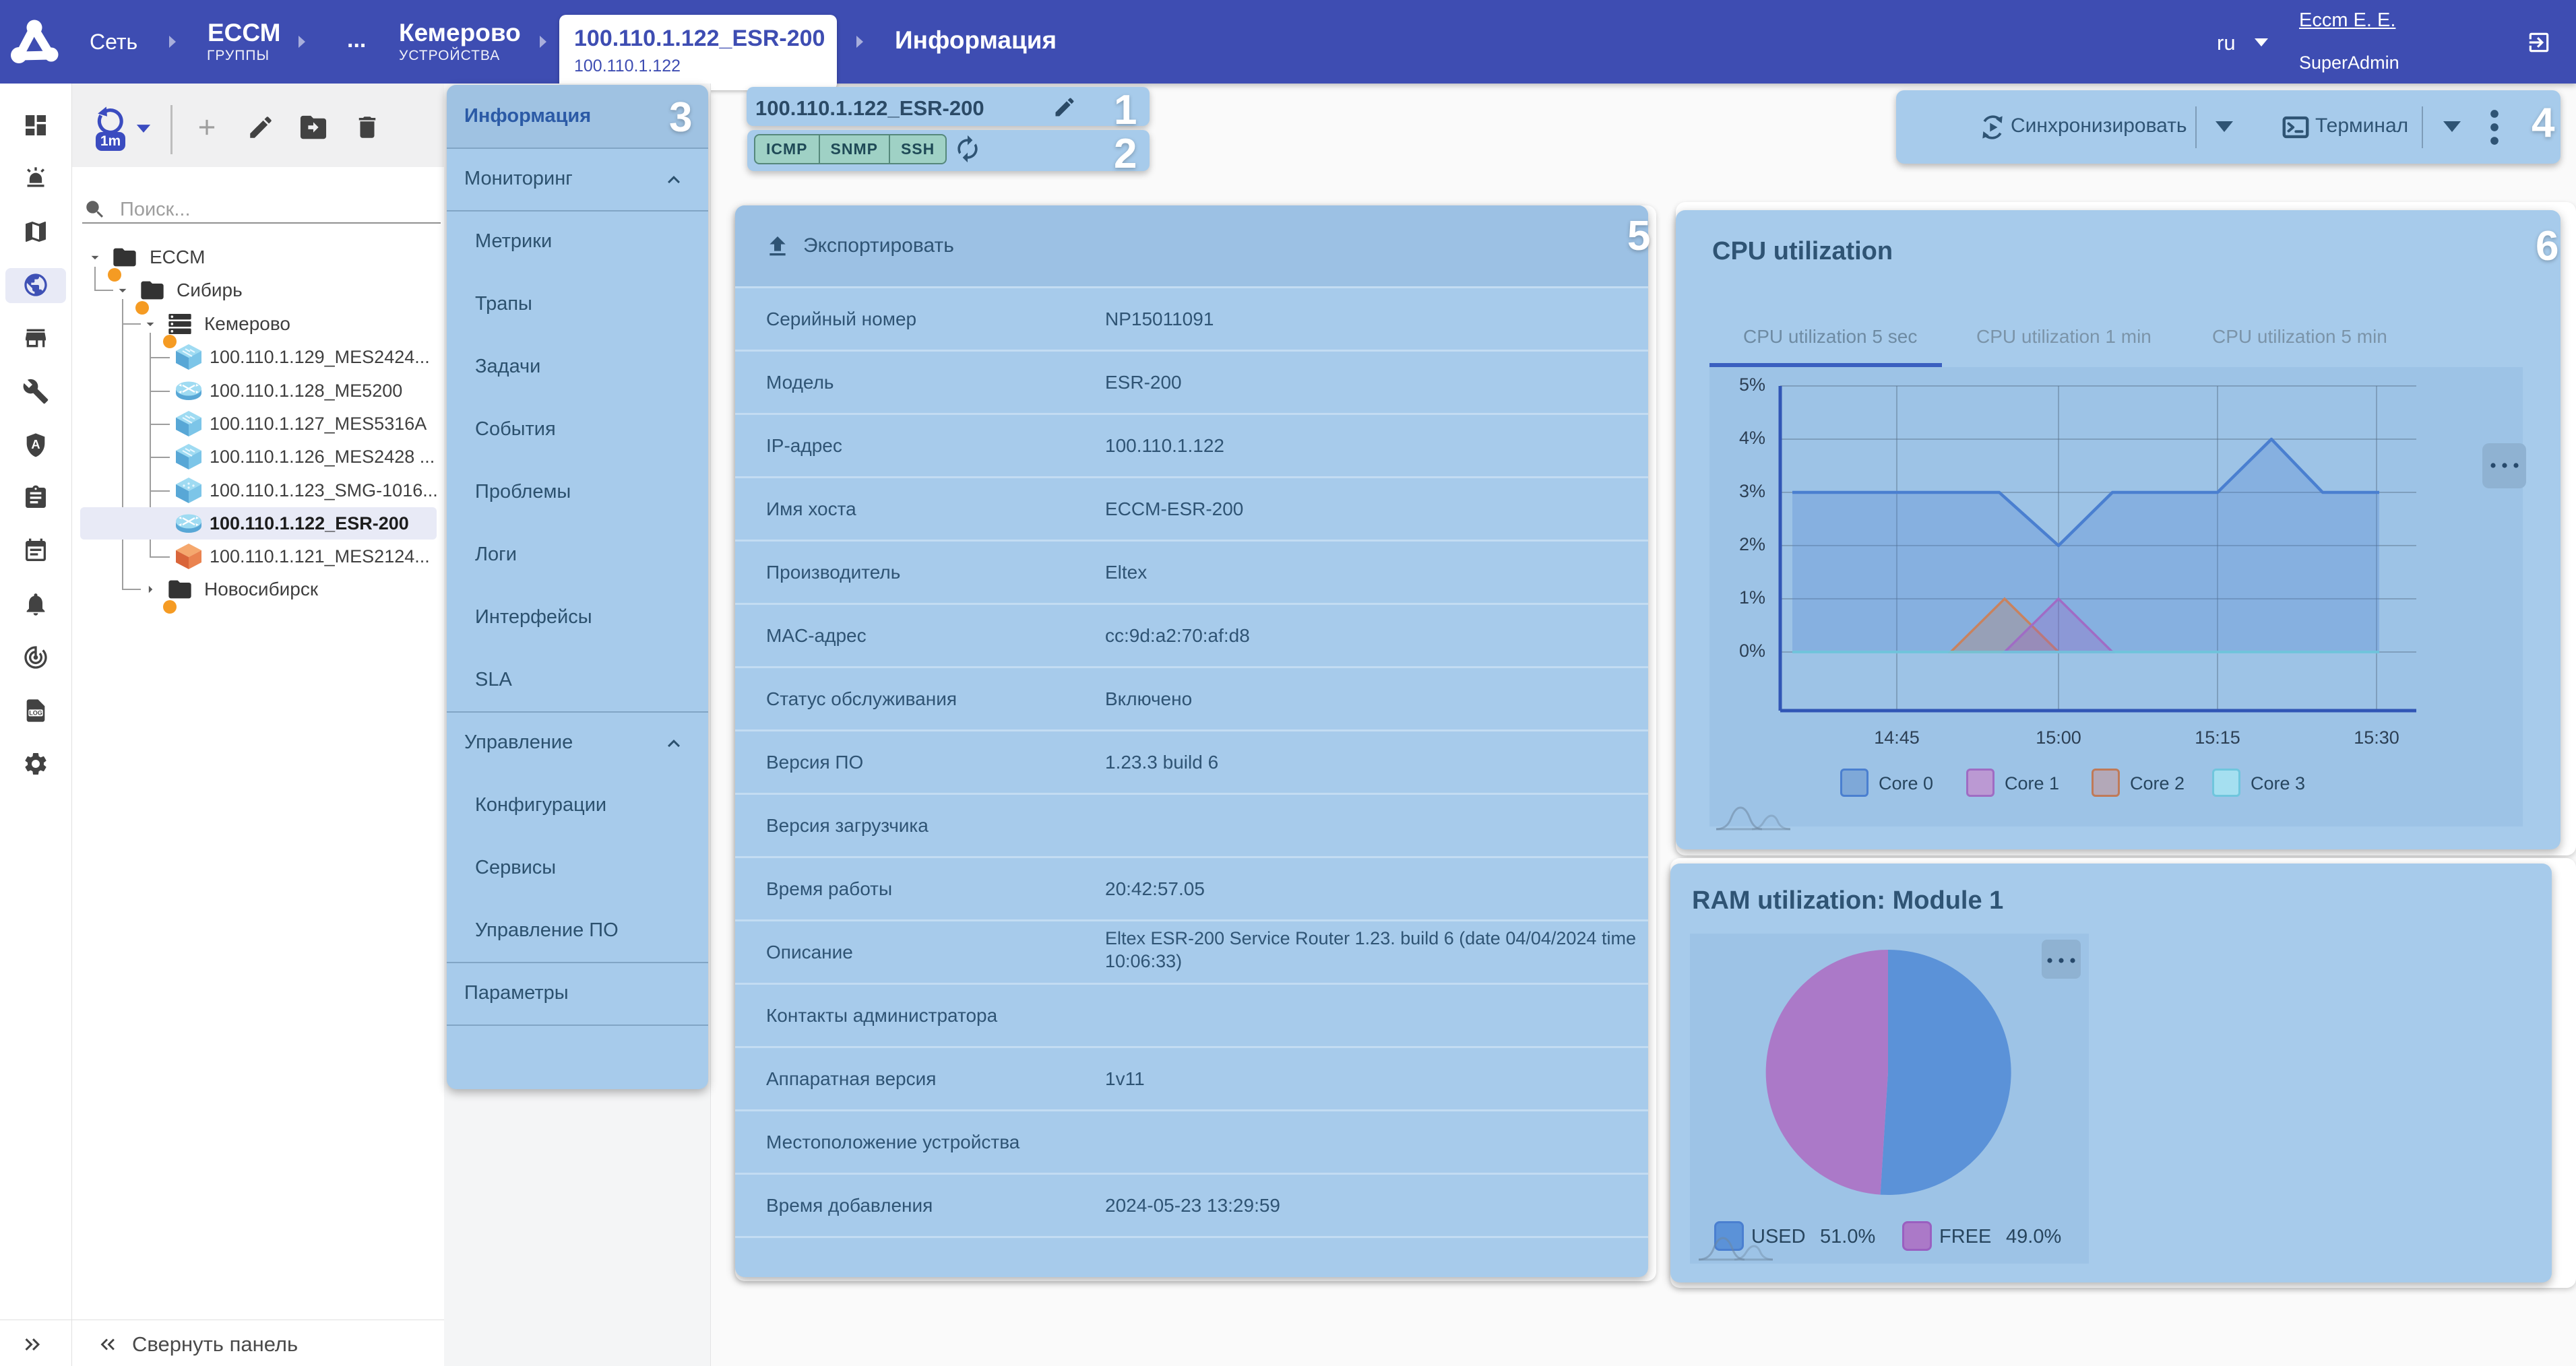  Describe the element at coordinates (35, 712) in the screenshot. I see `svg-text: LOG` at that location.